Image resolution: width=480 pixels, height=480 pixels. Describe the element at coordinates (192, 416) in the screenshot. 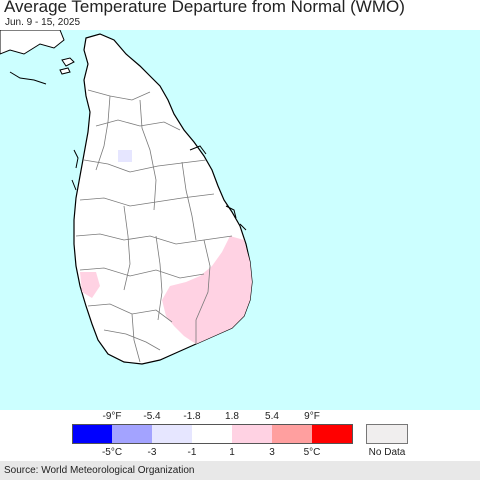

I see `f-tick-3: -1.8` at that location.